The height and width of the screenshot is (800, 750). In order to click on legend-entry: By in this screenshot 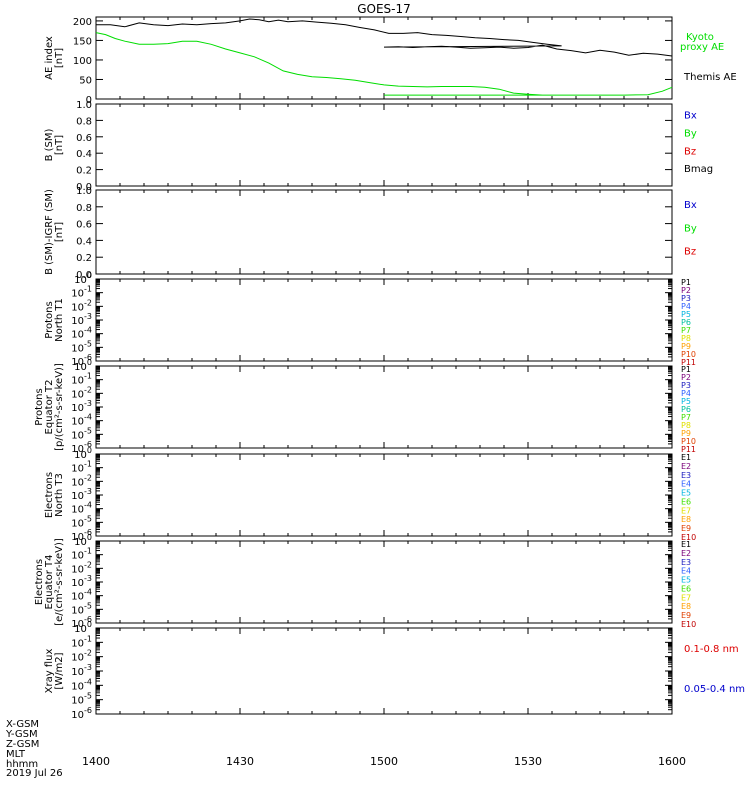, I will do `click(690, 228)`.